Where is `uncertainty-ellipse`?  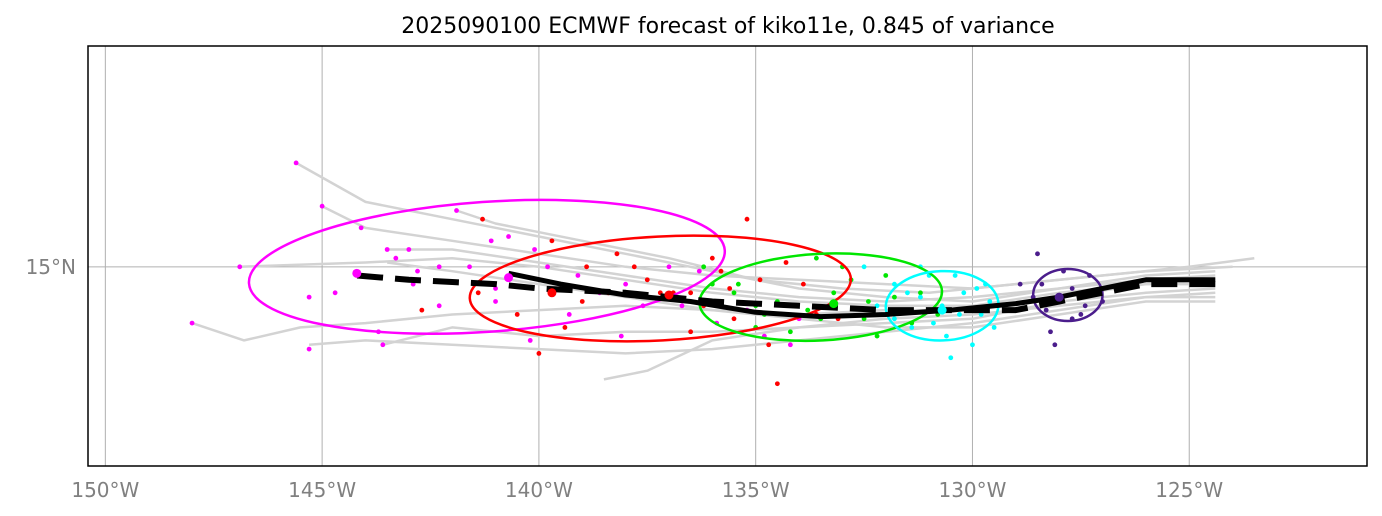
uncertainty-ellipse is located at coordinates (487, 266).